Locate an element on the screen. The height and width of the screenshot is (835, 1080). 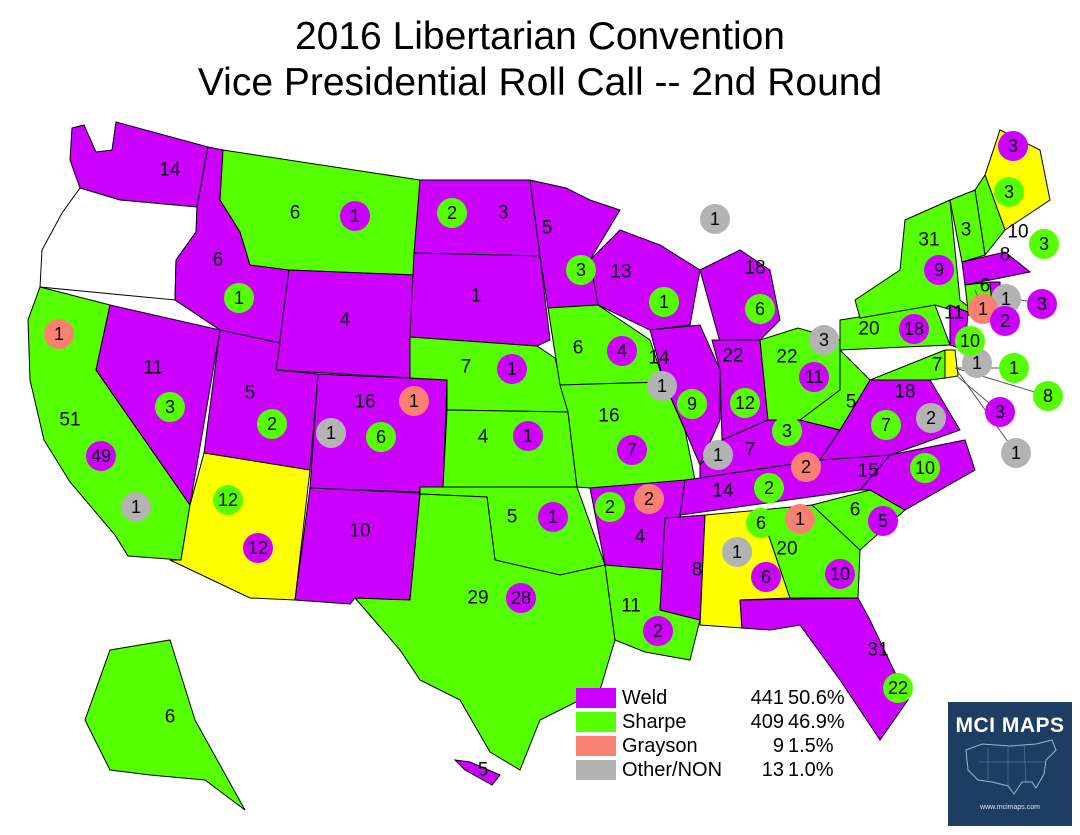
state-winner-count-ok: 5 is located at coordinates (512, 517).